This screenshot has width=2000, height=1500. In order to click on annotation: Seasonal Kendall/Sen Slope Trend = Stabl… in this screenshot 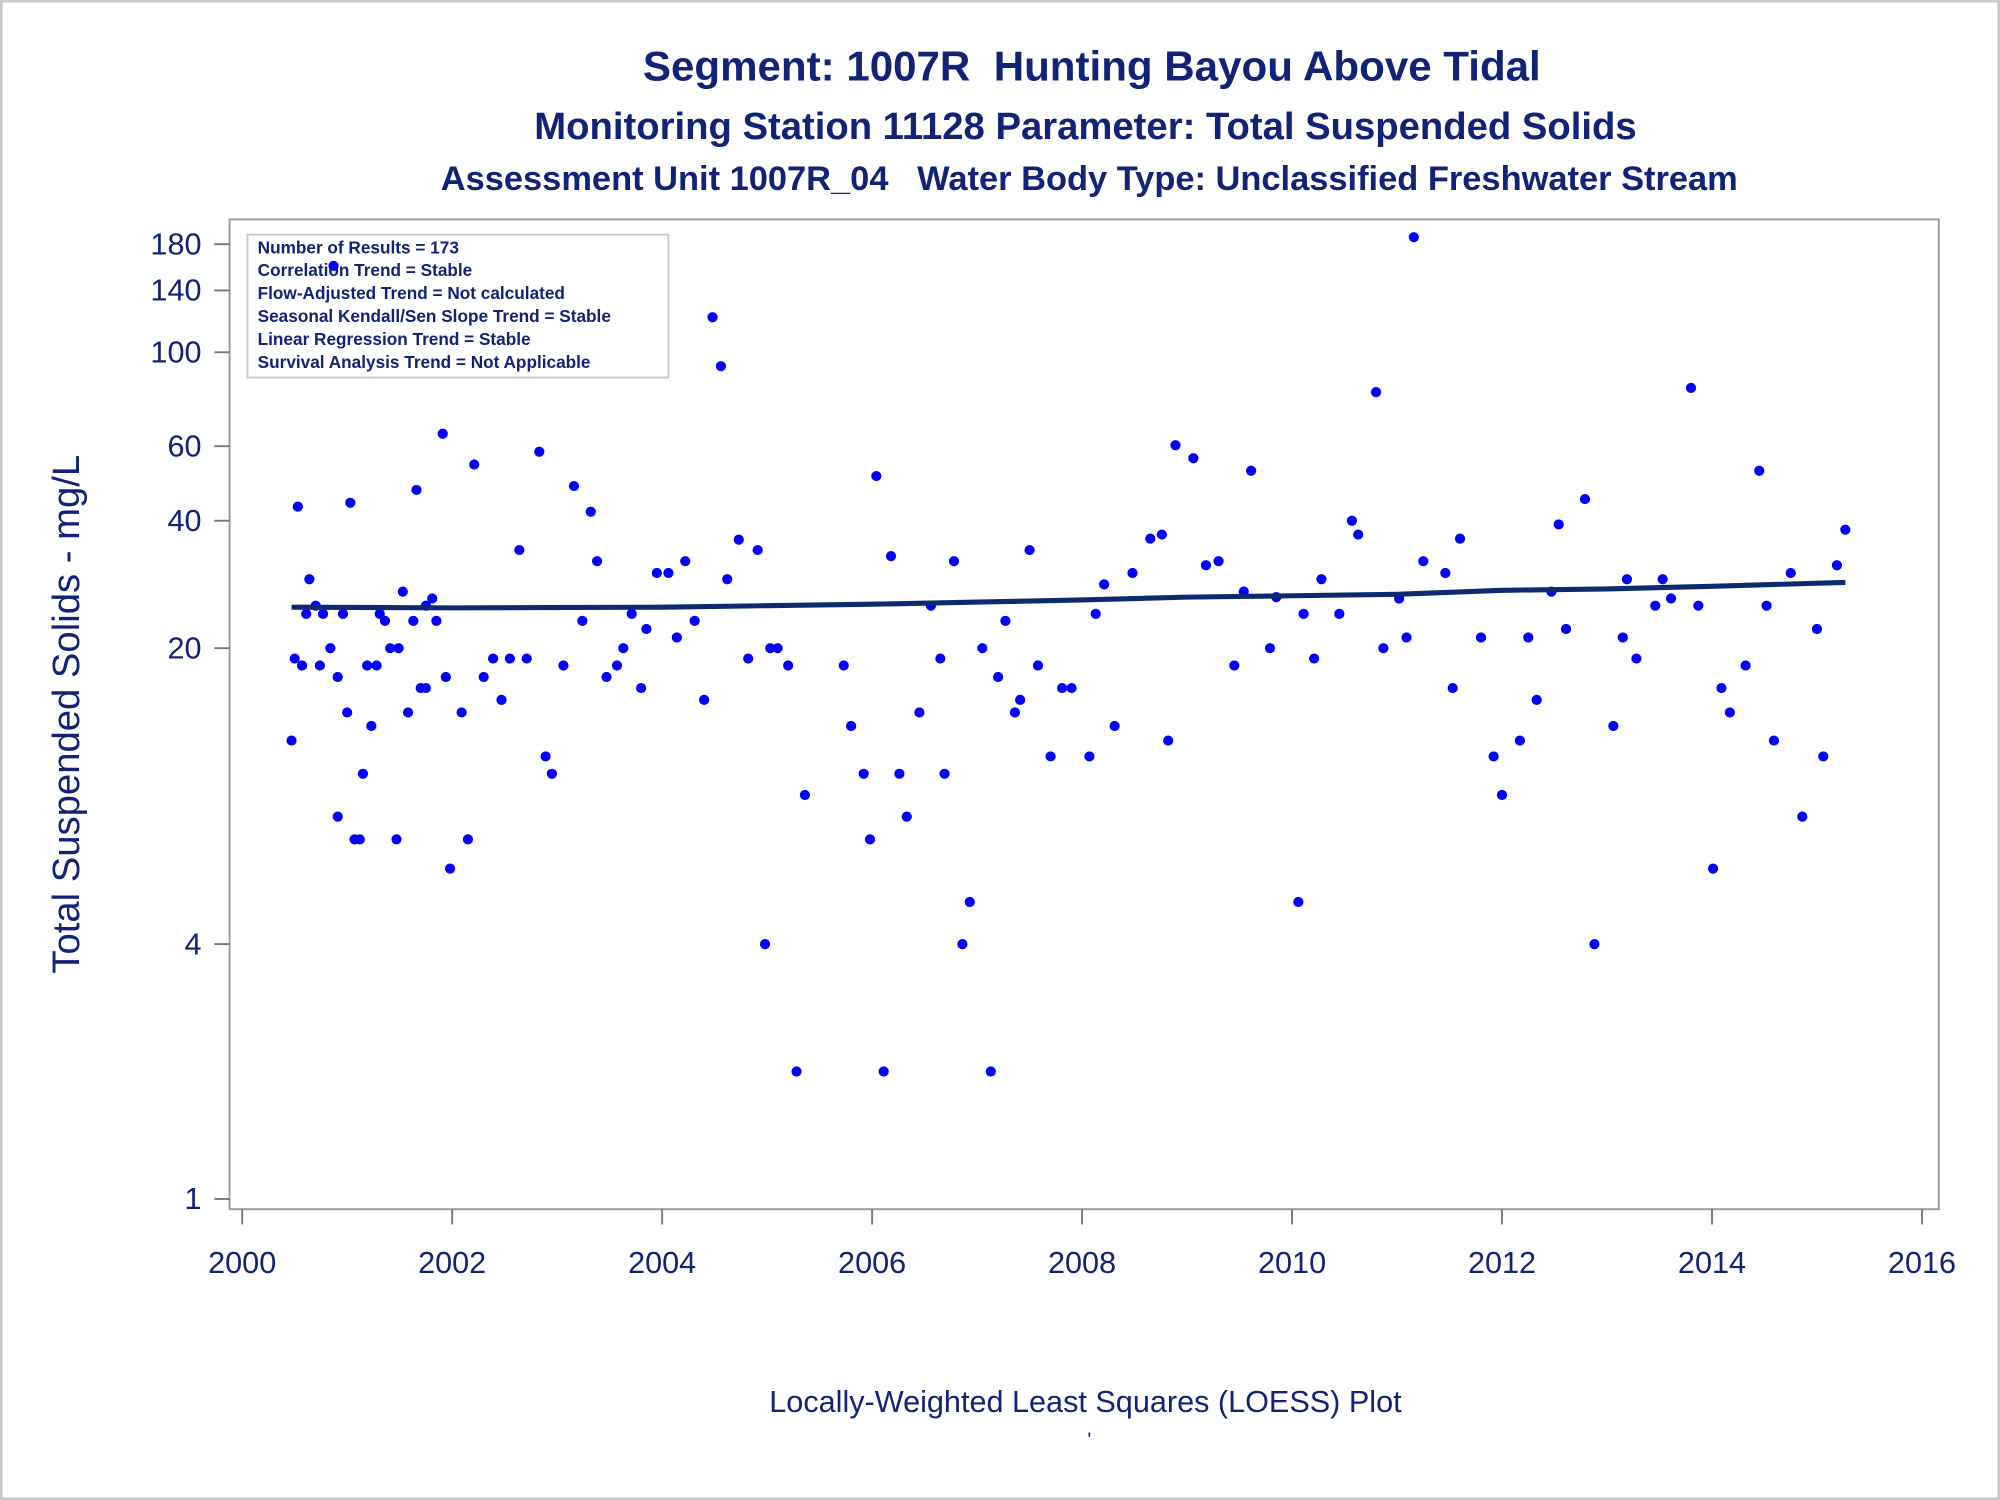, I will do `click(434, 316)`.